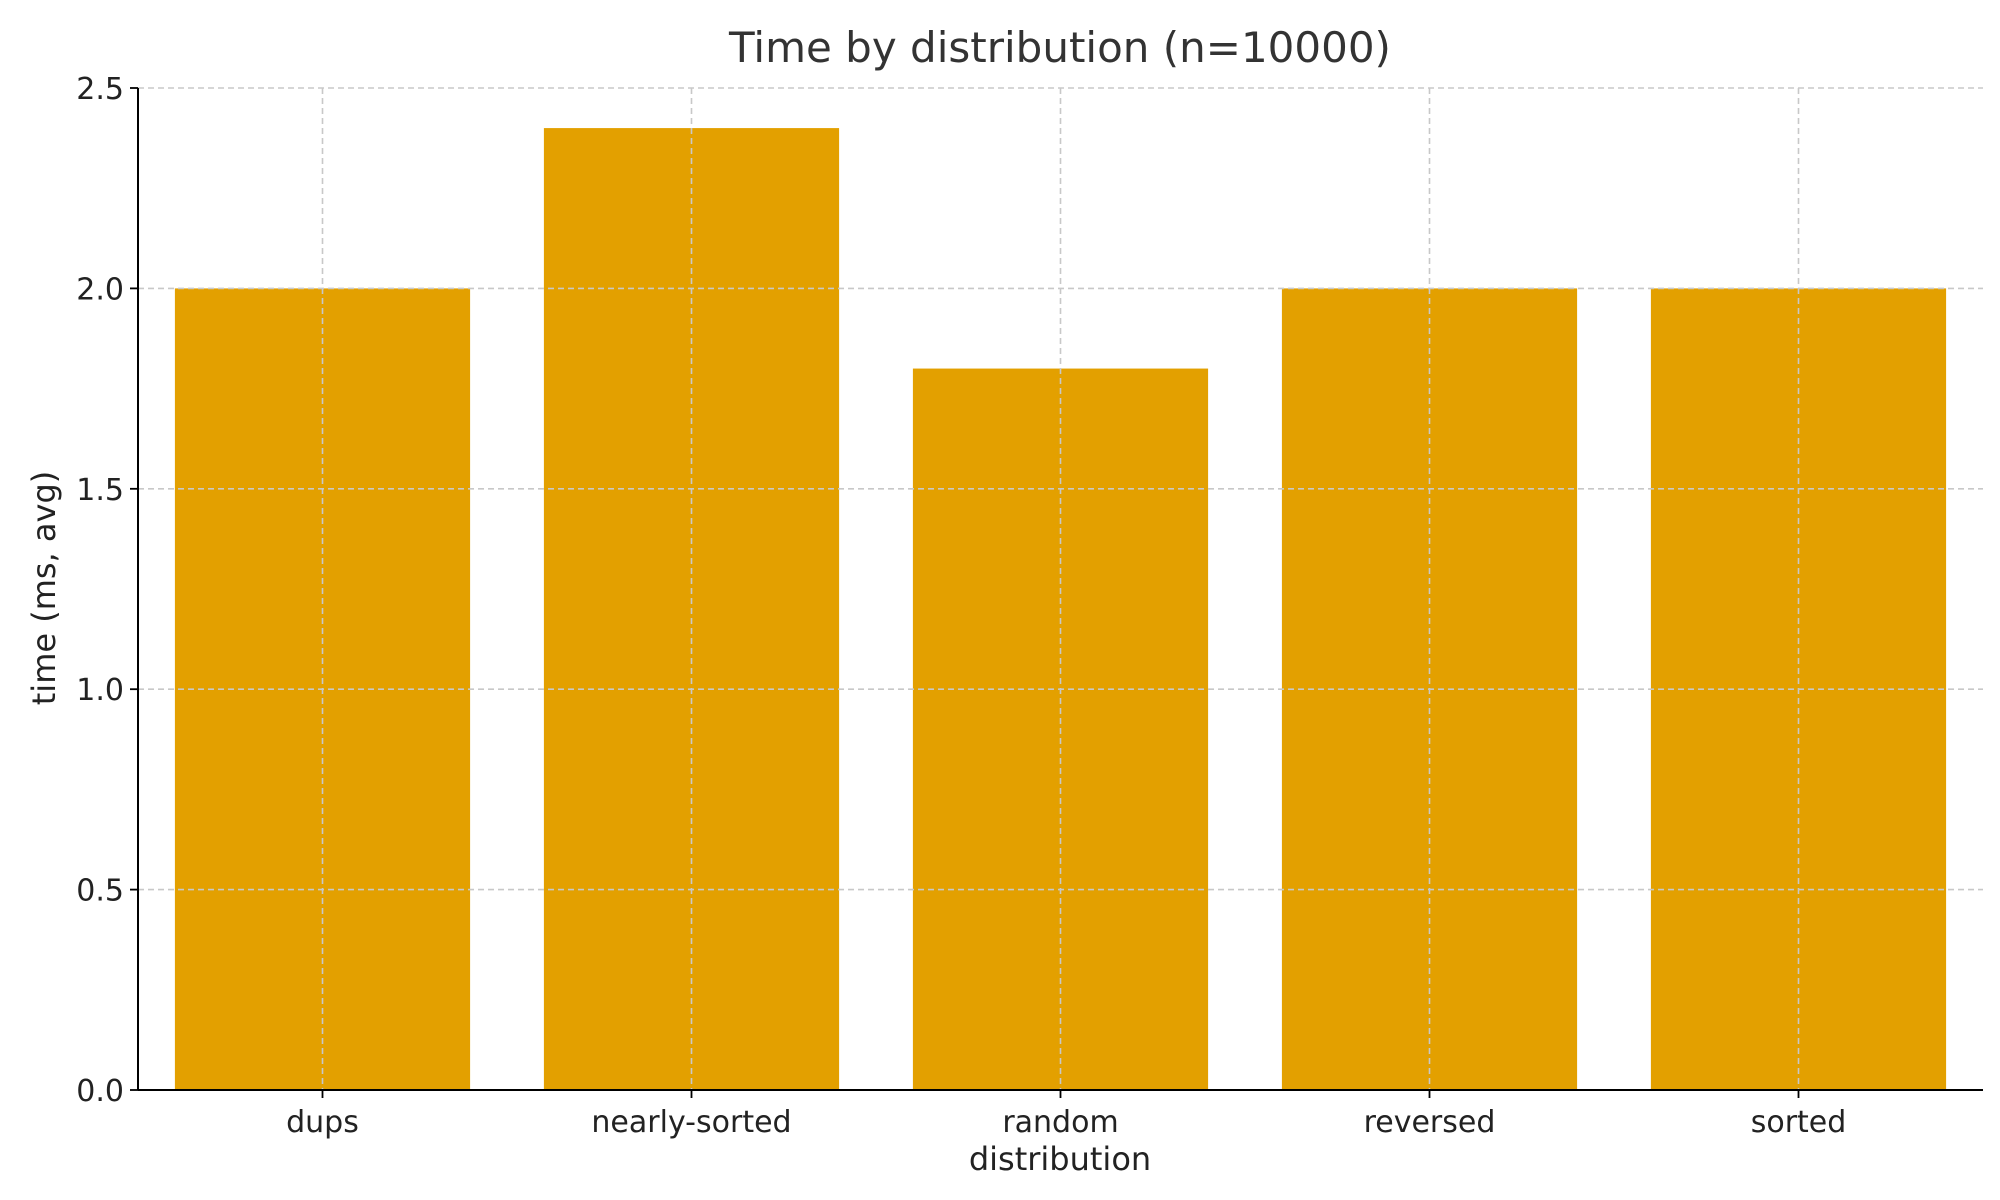 The image size is (2000, 1200). I want to click on x-tick-label: reversed, so click(1430, 1122).